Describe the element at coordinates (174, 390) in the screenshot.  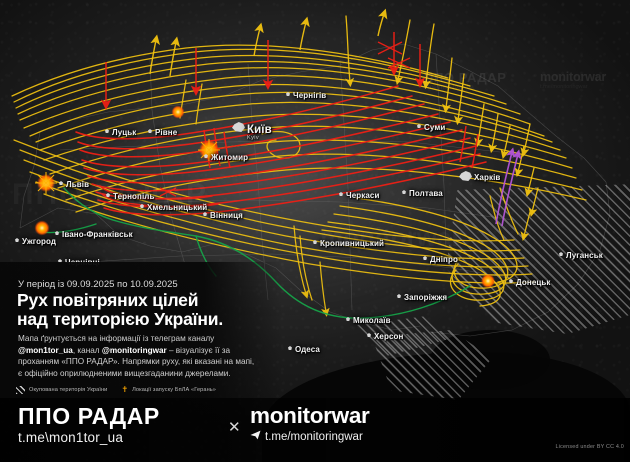
I see `legend-launch-label: Локації запуску БпЛА «Герань»` at that location.